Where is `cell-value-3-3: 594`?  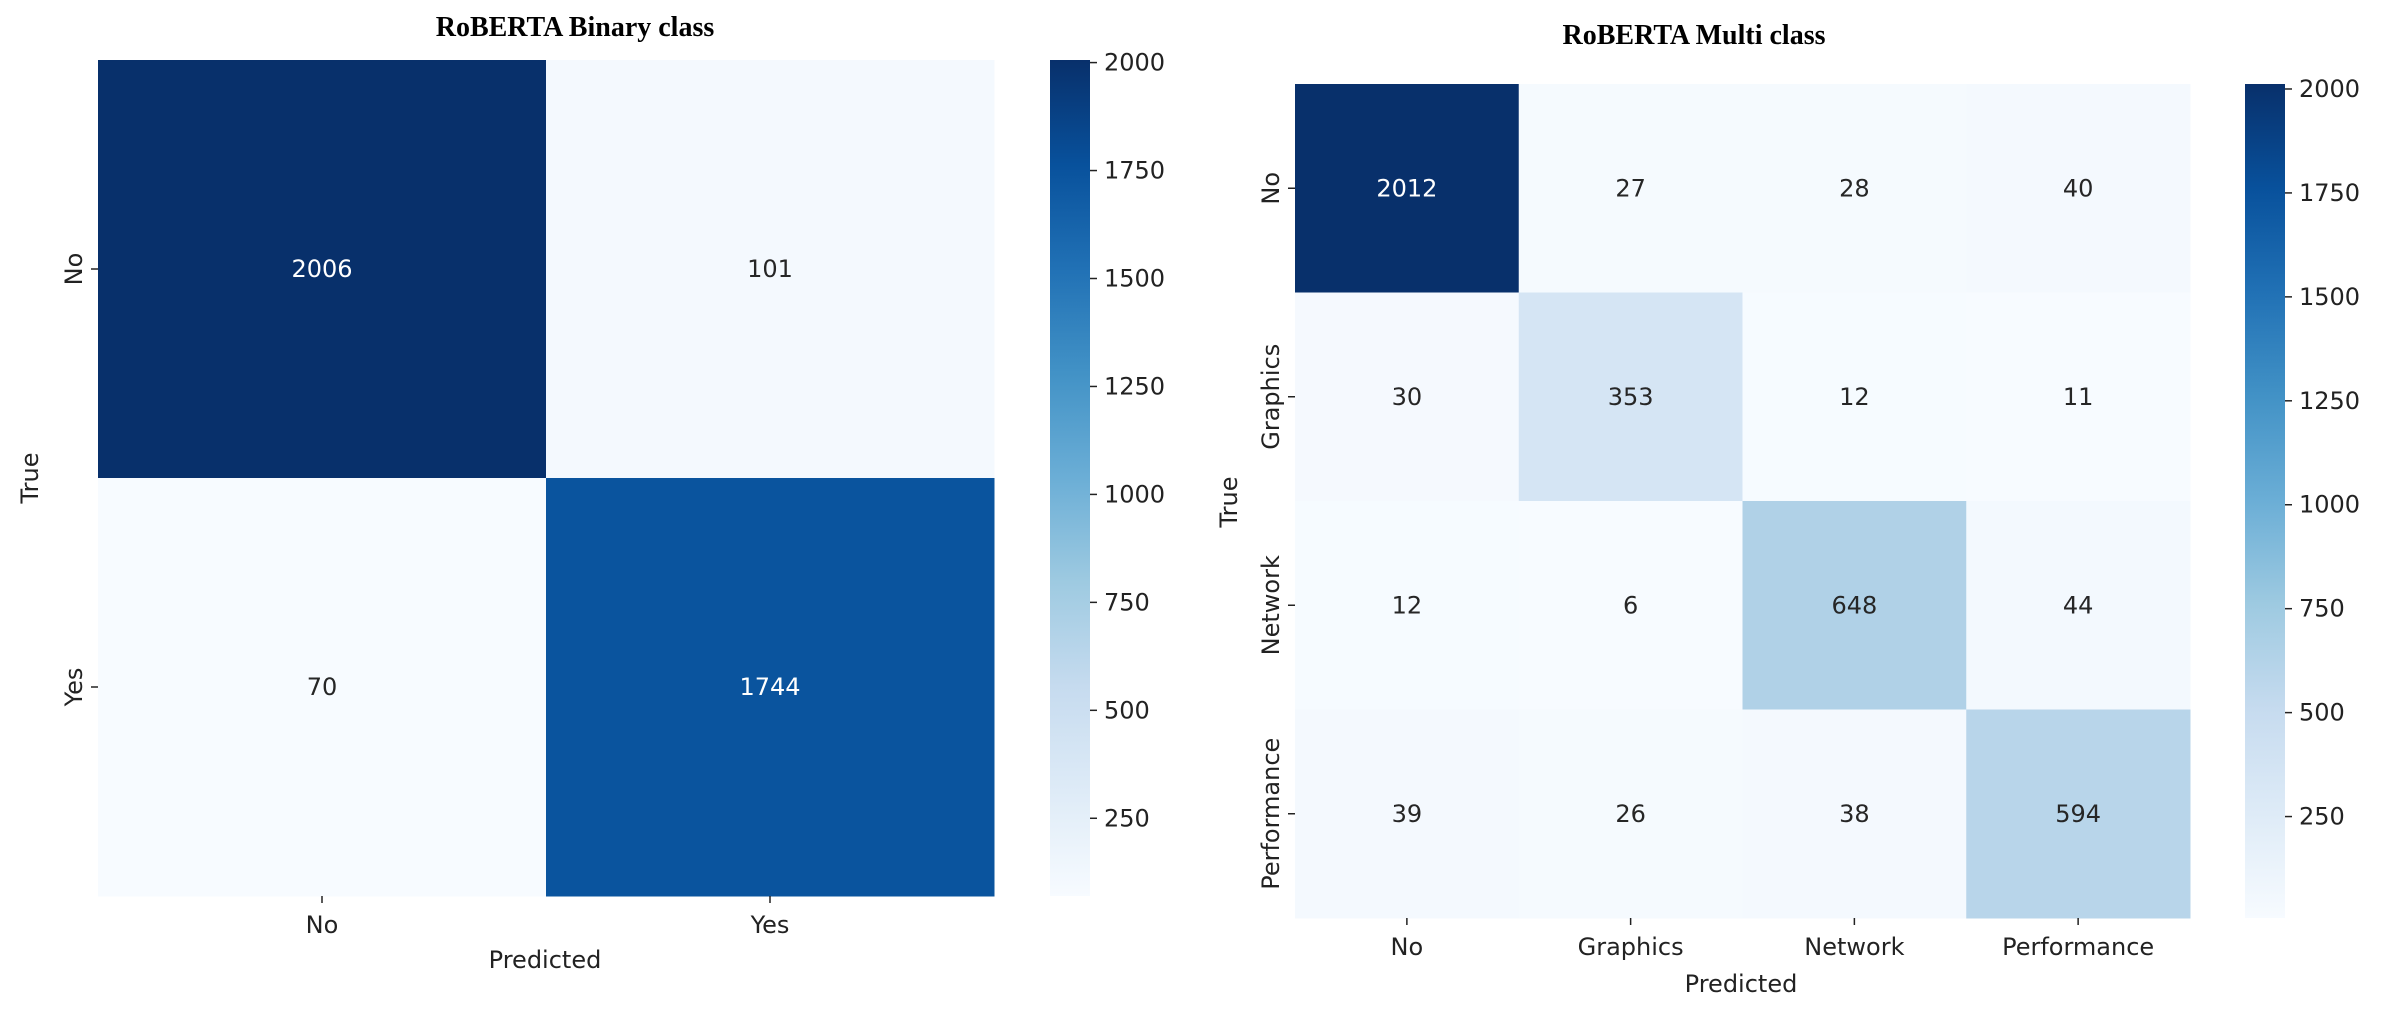 cell-value-3-3: 594 is located at coordinates (2078, 814).